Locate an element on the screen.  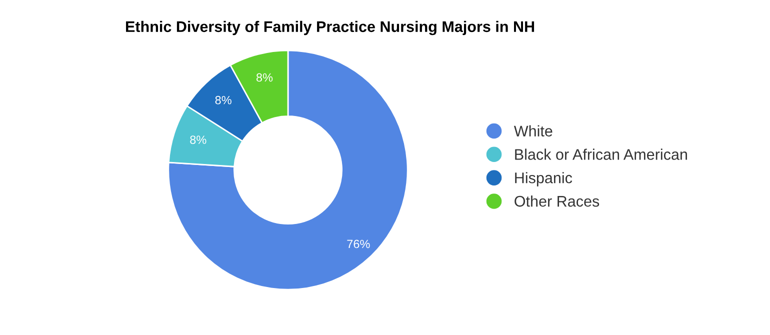
data-label: 76% is located at coordinates (358, 244).